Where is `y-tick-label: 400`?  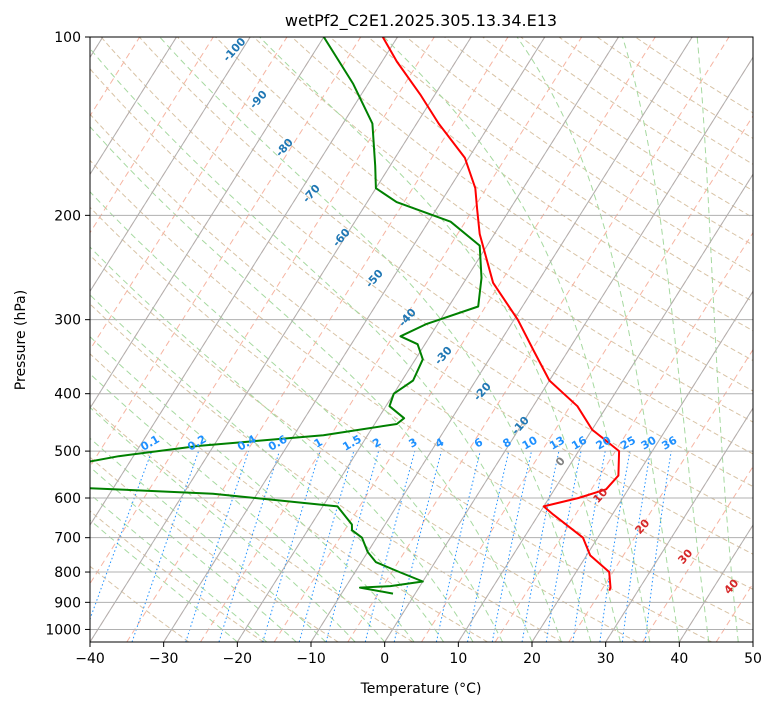 y-tick-label: 400 is located at coordinates (67, 395).